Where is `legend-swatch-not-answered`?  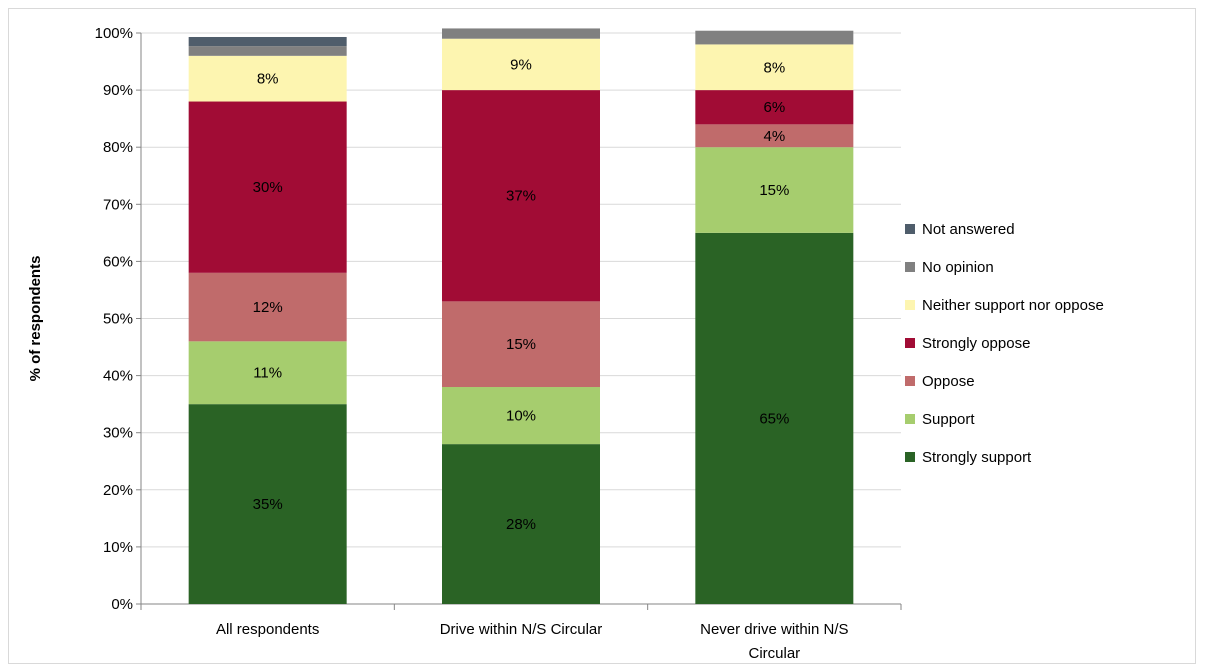 legend-swatch-not-answered is located at coordinates (910, 229).